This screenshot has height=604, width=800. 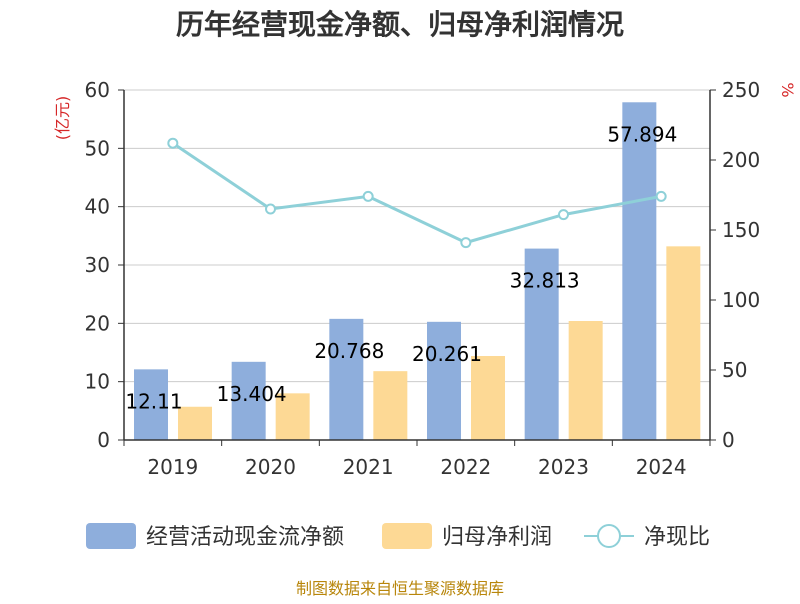 What do you see at coordinates (368, 467) in the screenshot?
I see `x-tick-label: 2021` at bounding box center [368, 467].